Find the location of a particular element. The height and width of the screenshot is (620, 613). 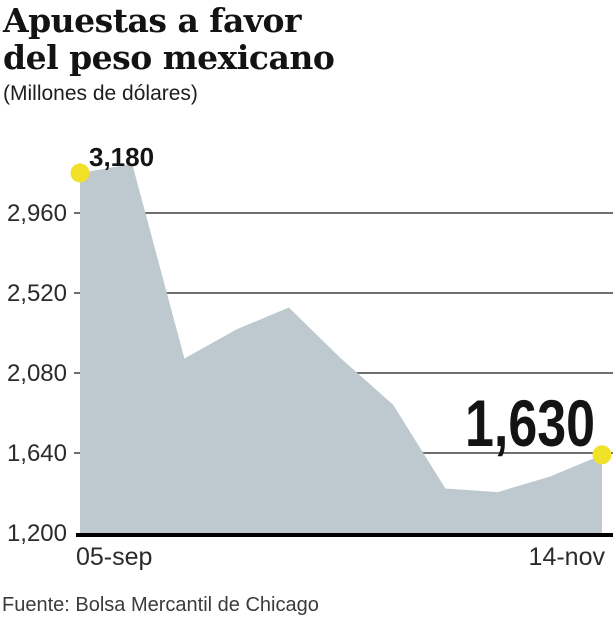

end-value-label: 1,630 is located at coordinates (530, 423).